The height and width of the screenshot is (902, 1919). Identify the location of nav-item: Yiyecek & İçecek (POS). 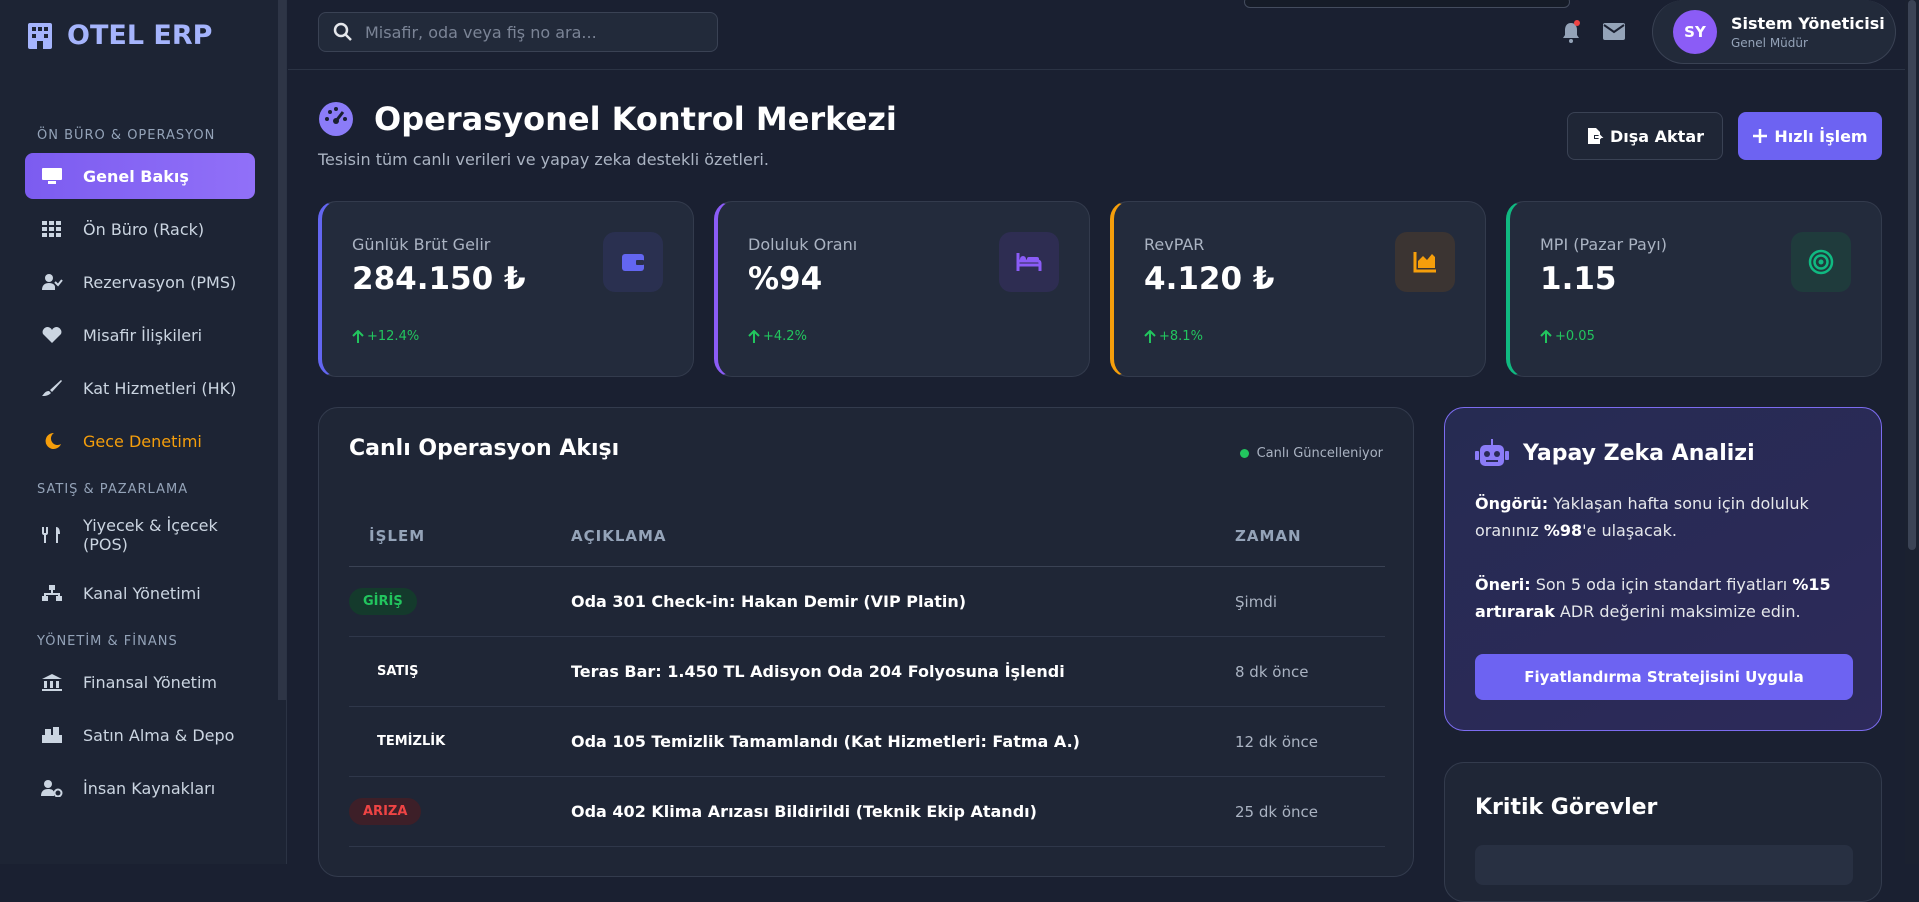
(140, 535).